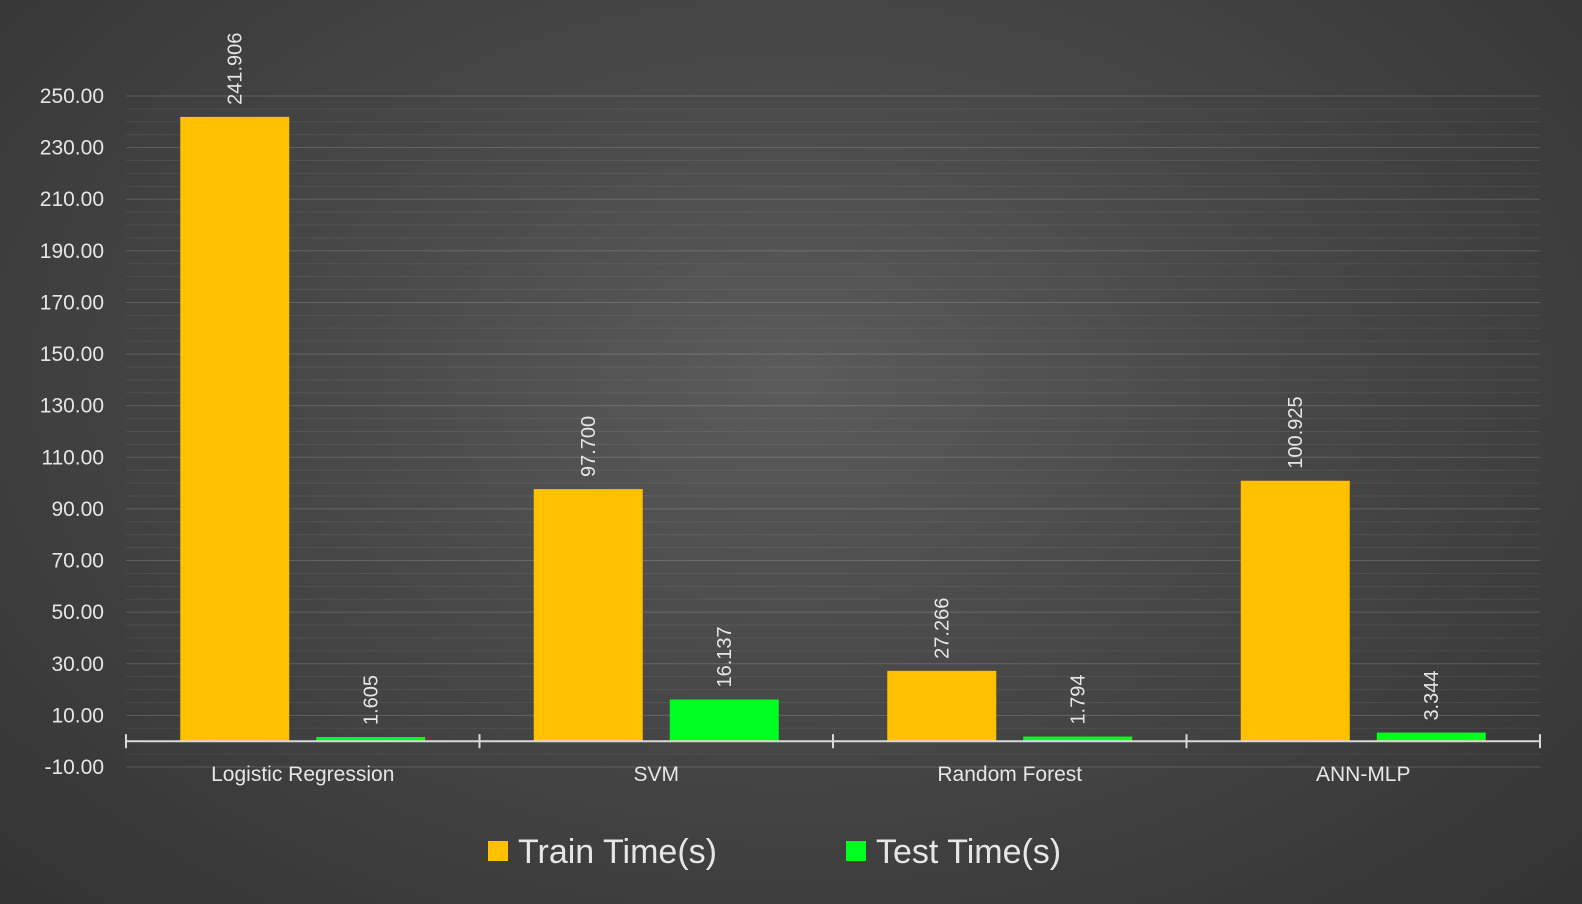 Image resolution: width=1582 pixels, height=904 pixels. What do you see at coordinates (72, 406) in the screenshot?
I see `y-tick-label: 130.00` at bounding box center [72, 406].